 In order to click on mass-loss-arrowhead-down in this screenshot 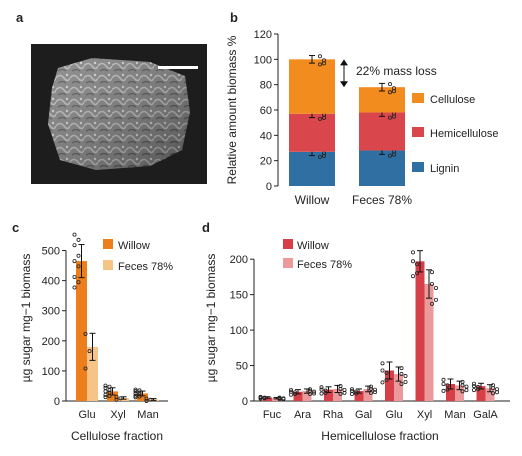, I will do `click(344, 84)`.